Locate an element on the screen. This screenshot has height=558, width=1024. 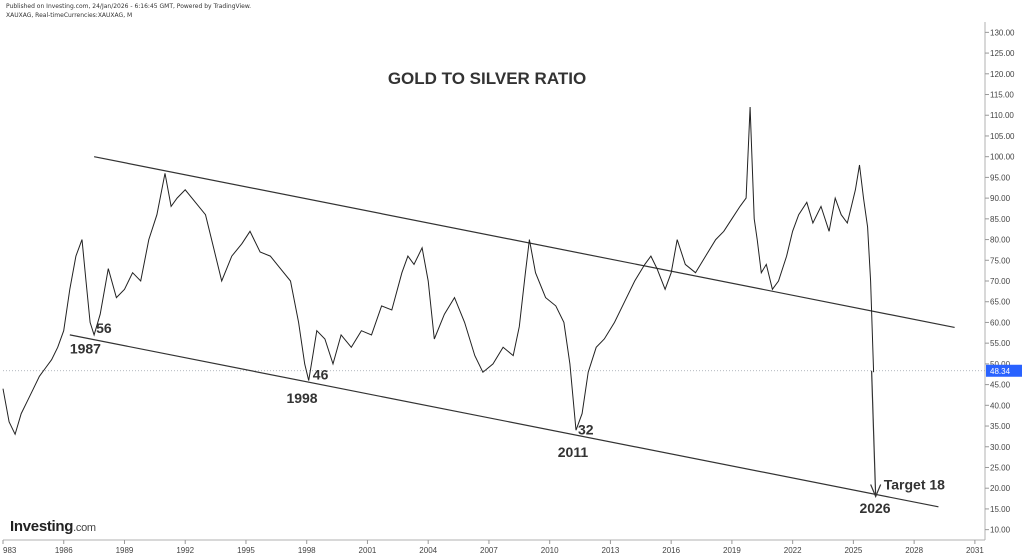
annotation-label: 32 is located at coordinates (586, 429).